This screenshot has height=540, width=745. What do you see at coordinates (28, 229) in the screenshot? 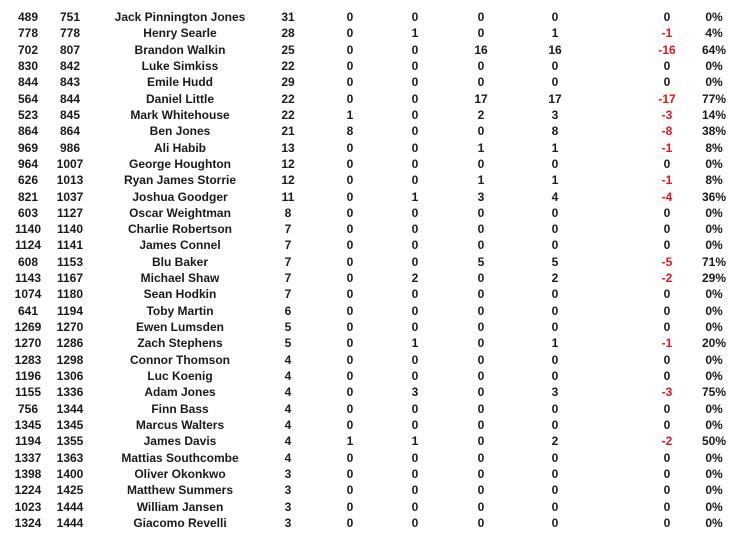
I see `col-1-value: 1140` at bounding box center [28, 229].